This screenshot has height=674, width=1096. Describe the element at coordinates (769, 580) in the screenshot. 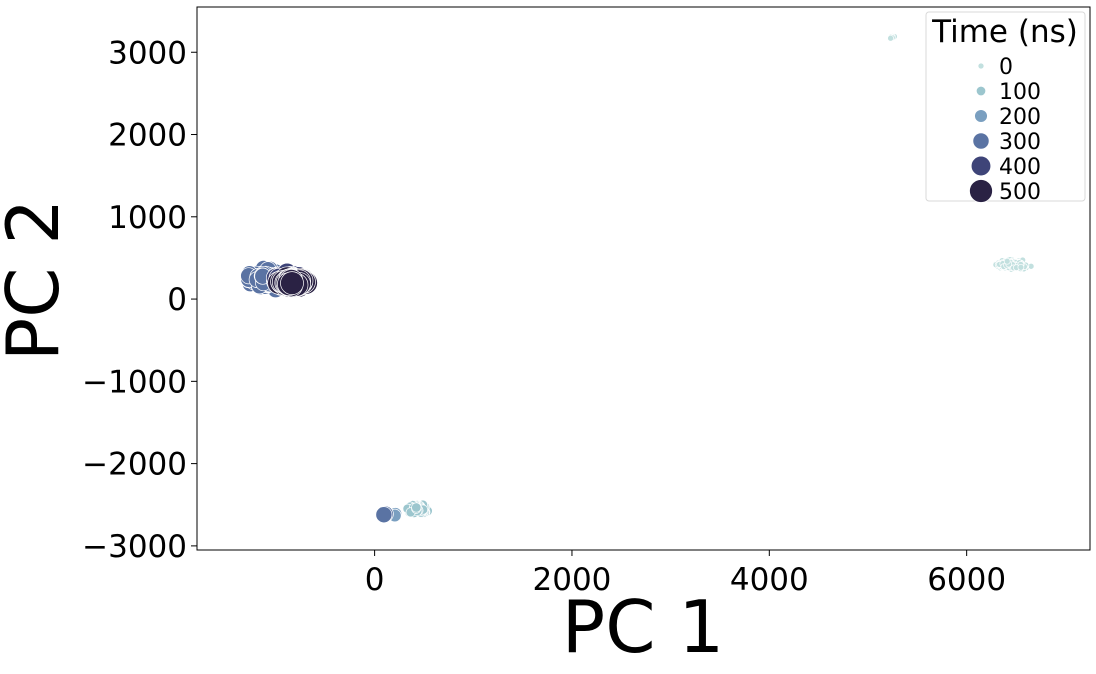

I see `x-tick-label: 4000` at that location.